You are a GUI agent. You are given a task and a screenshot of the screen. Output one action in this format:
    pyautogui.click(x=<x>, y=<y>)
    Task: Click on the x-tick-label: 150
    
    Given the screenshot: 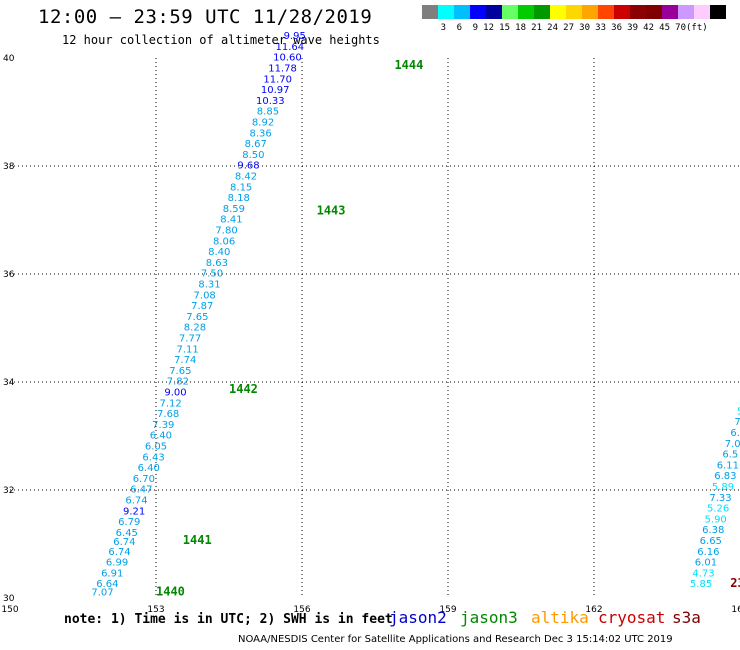 What is the action you would take?
    pyautogui.click(x=9, y=610)
    